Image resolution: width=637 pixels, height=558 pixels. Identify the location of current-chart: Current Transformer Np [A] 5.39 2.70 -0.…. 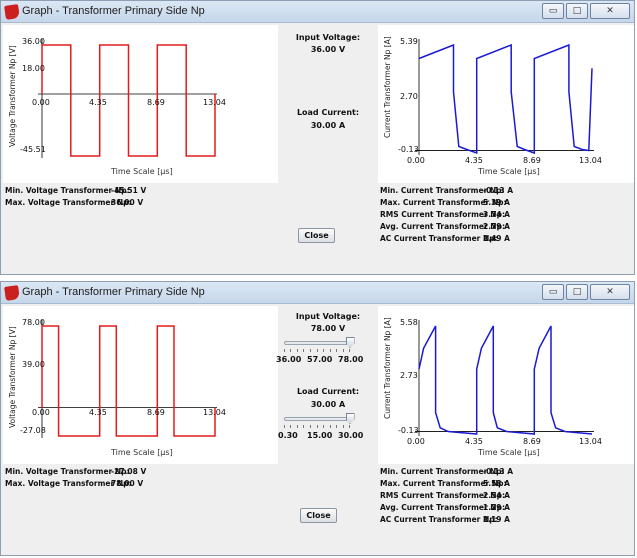
(506, 104).